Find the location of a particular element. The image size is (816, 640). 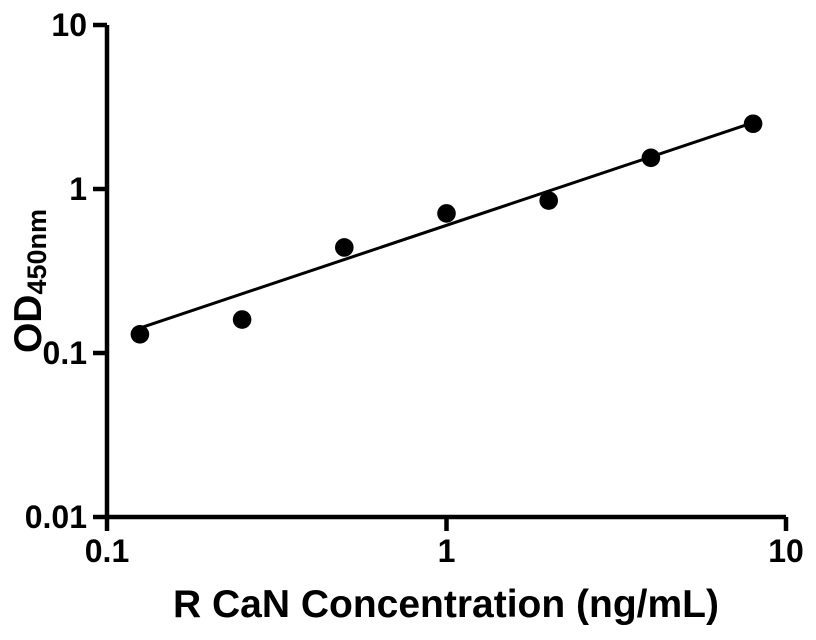

y-axis-title: OD450nm is located at coordinates (29, 281).